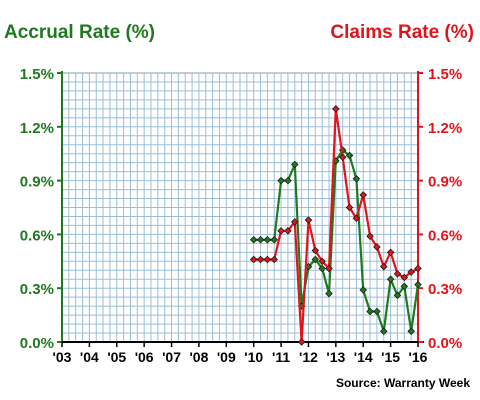 The width and height of the screenshot is (480, 400). I want to click on right-axis-title: Claims Rate (%), so click(402, 32).